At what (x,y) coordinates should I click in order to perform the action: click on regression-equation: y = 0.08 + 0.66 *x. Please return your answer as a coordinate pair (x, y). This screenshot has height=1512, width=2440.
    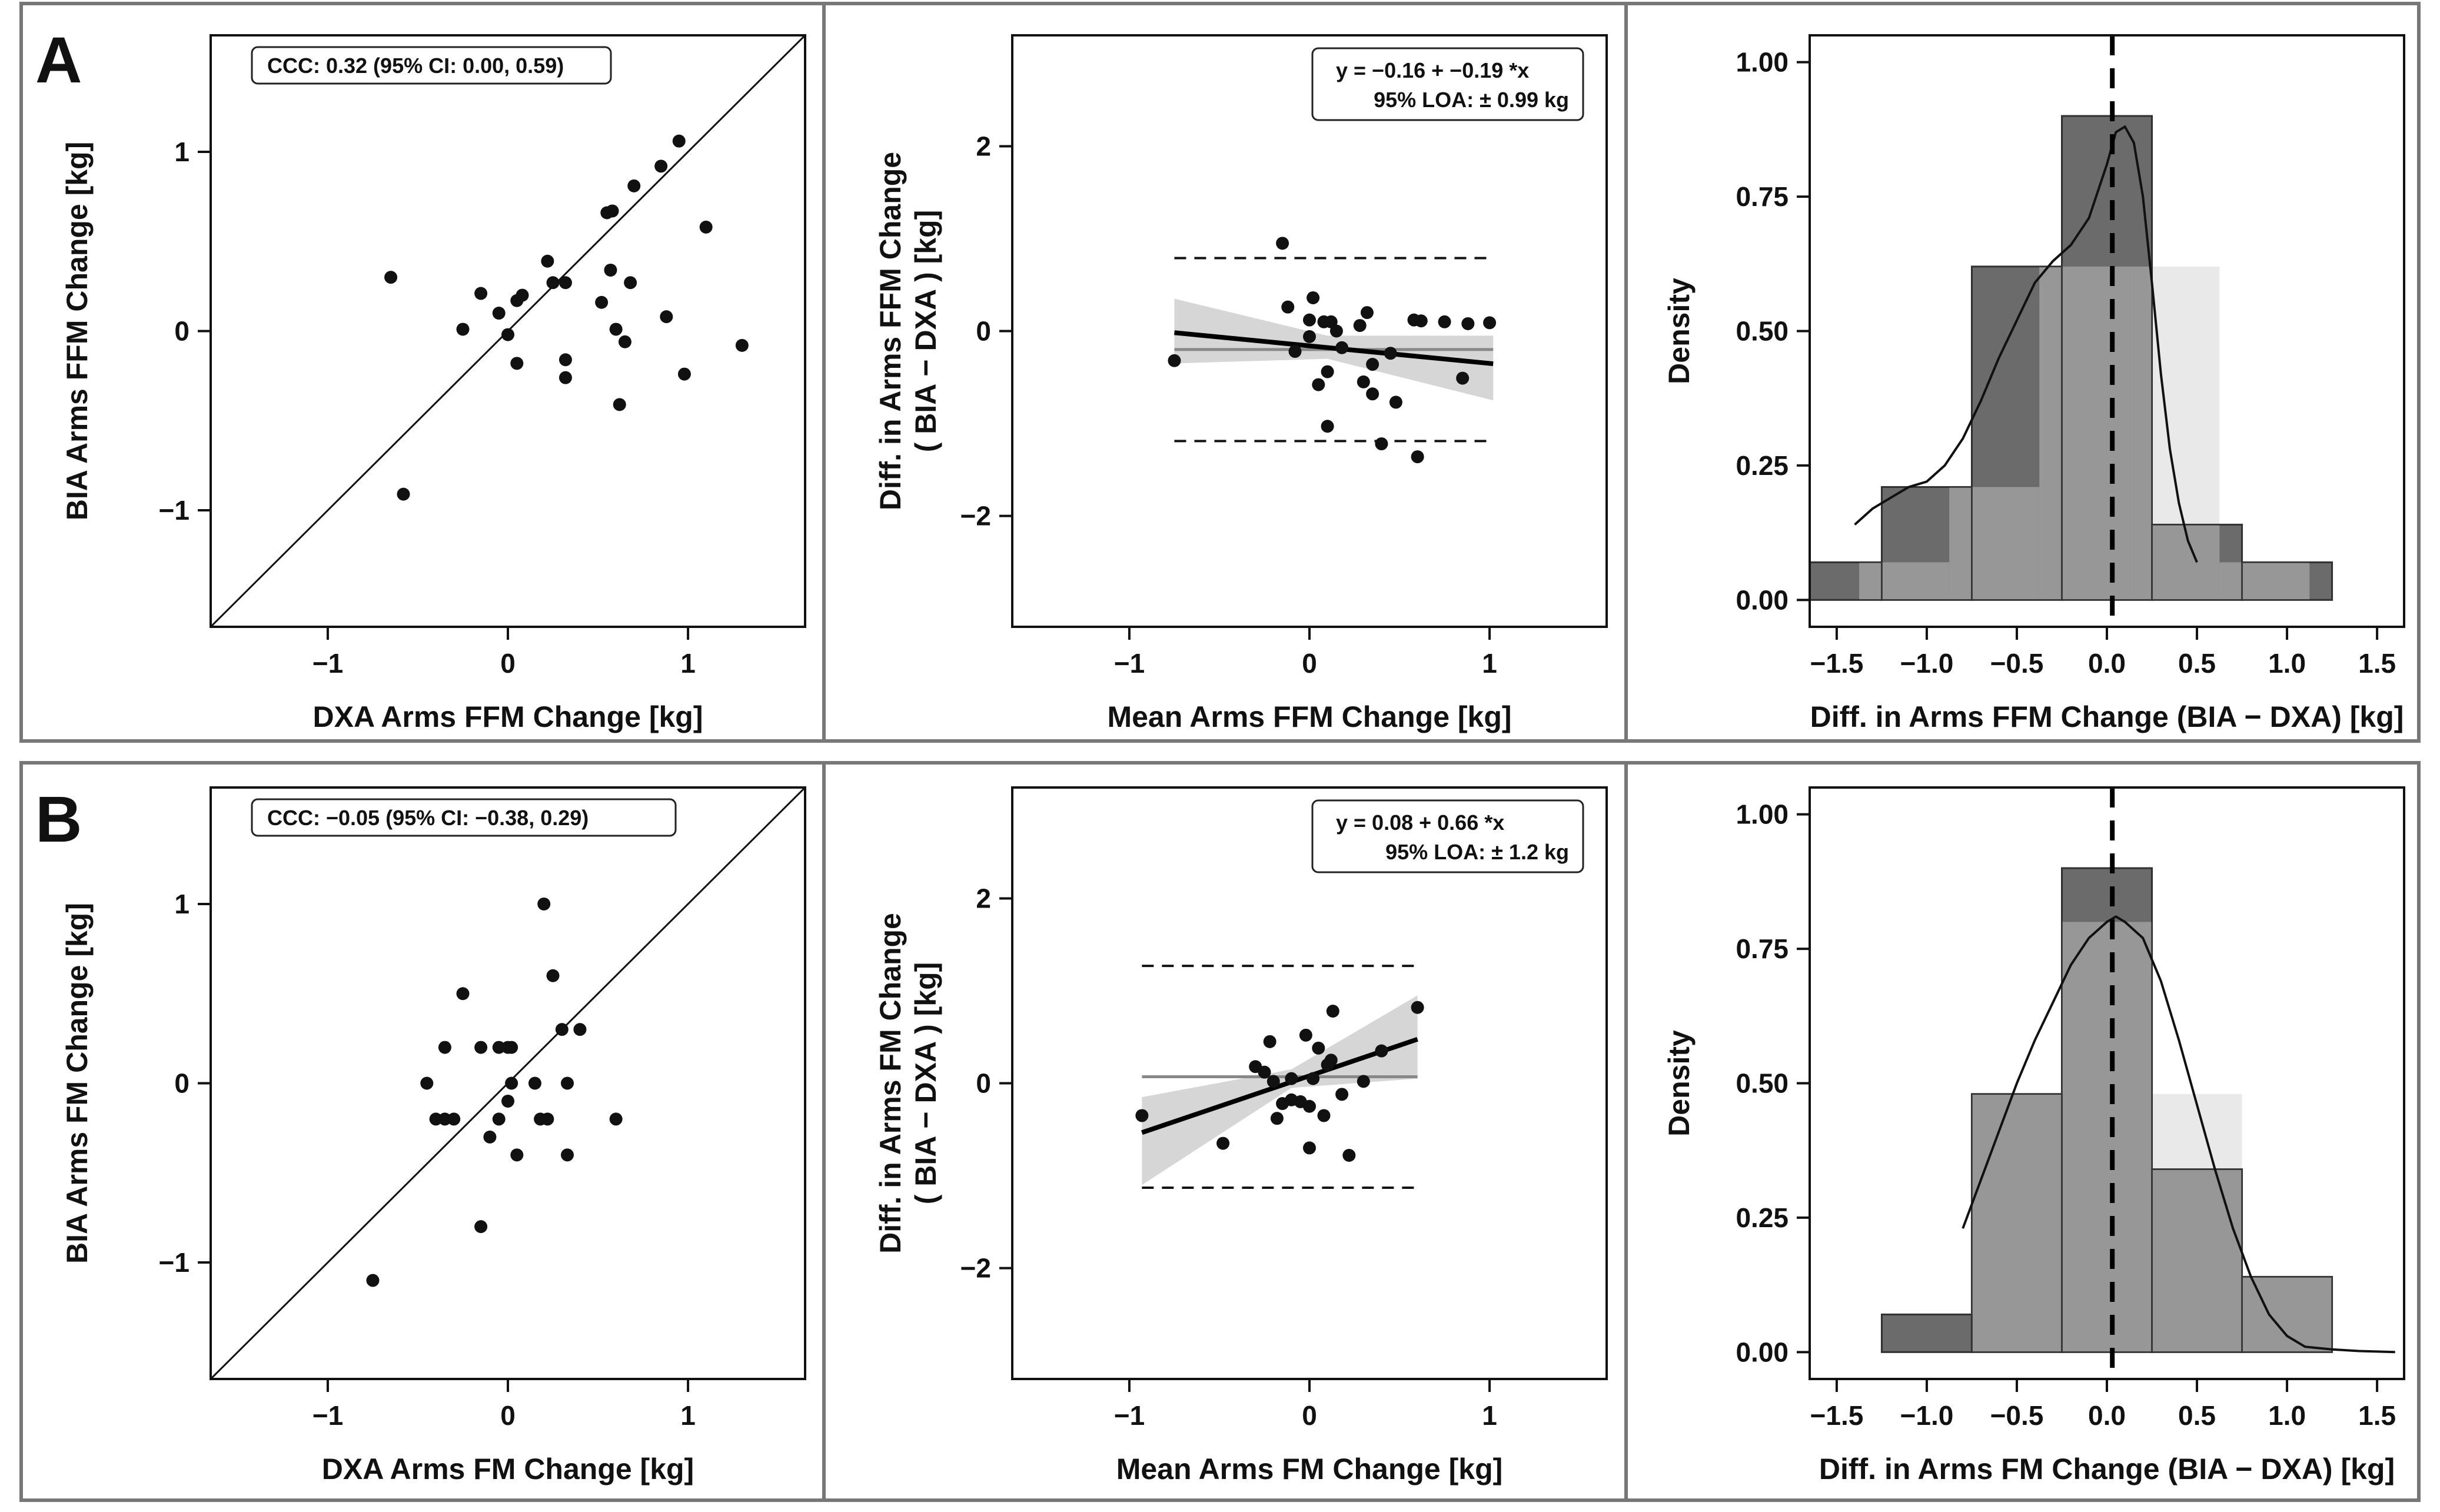
    Looking at the image, I should click on (1420, 823).